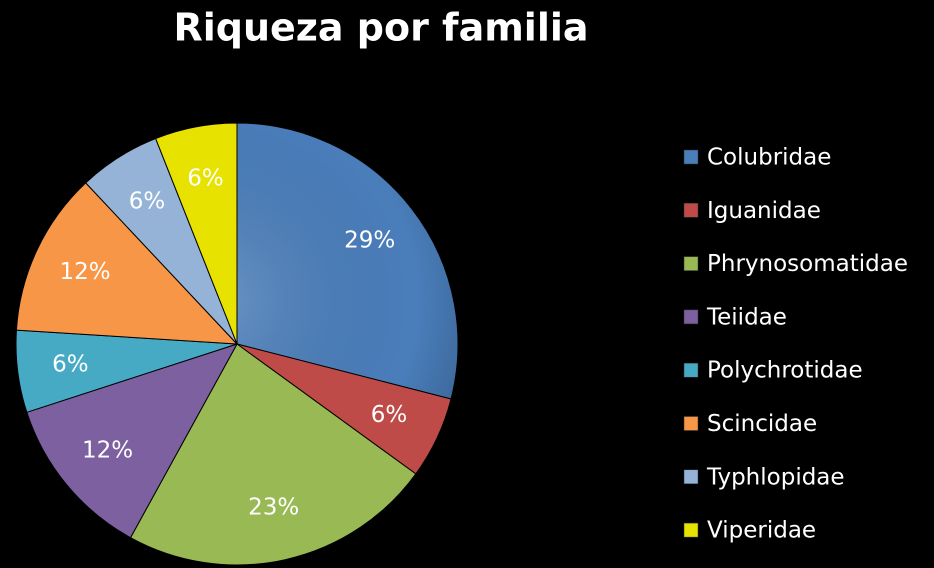 This screenshot has width=934, height=568. Describe the element at coordinates (769, 158) in the screenshot. I see `legend-label: Colubridae` at that location.